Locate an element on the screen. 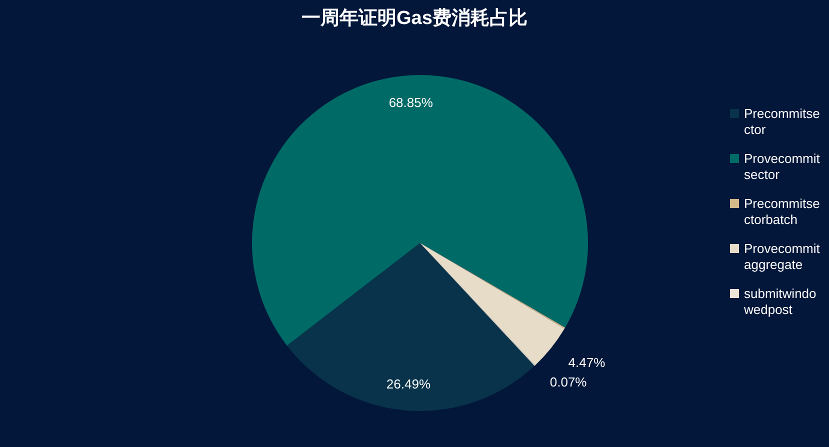 This screenshot has width=829, height=447. legend-label: Provecommitsector is located at coordinates (782, 166).